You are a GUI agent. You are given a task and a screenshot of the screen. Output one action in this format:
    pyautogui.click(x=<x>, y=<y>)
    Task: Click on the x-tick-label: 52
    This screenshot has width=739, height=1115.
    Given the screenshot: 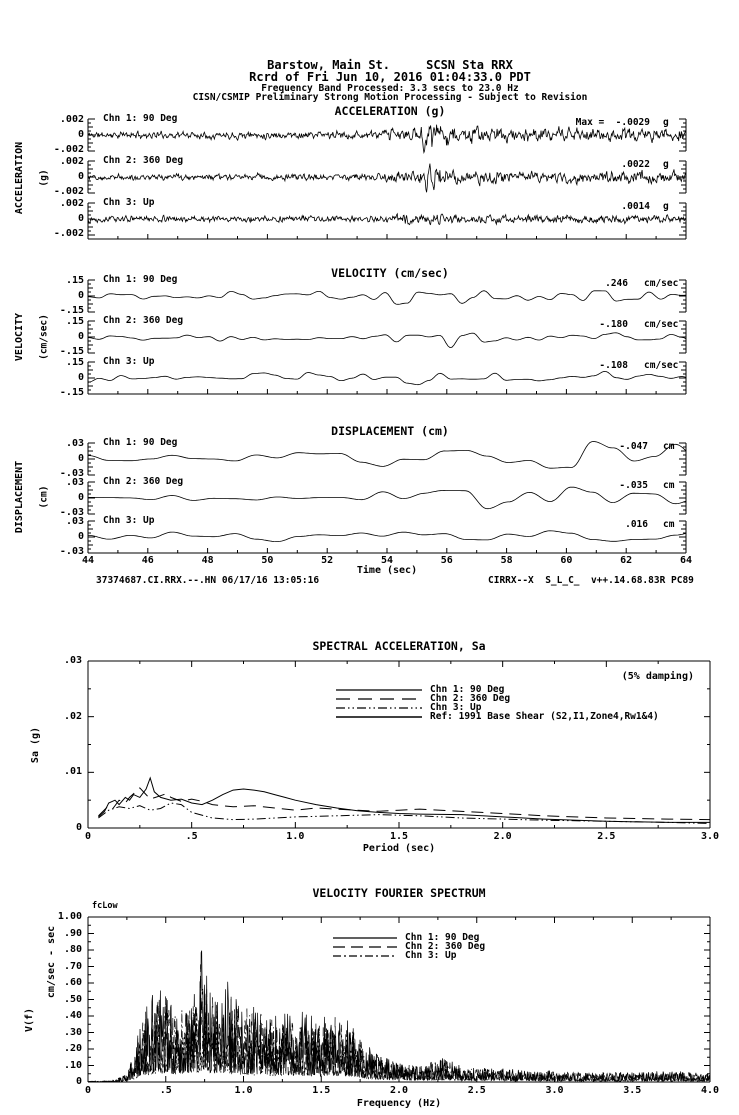 What is the action you would take?
    pyautogui.click(x=327, y=560)
    